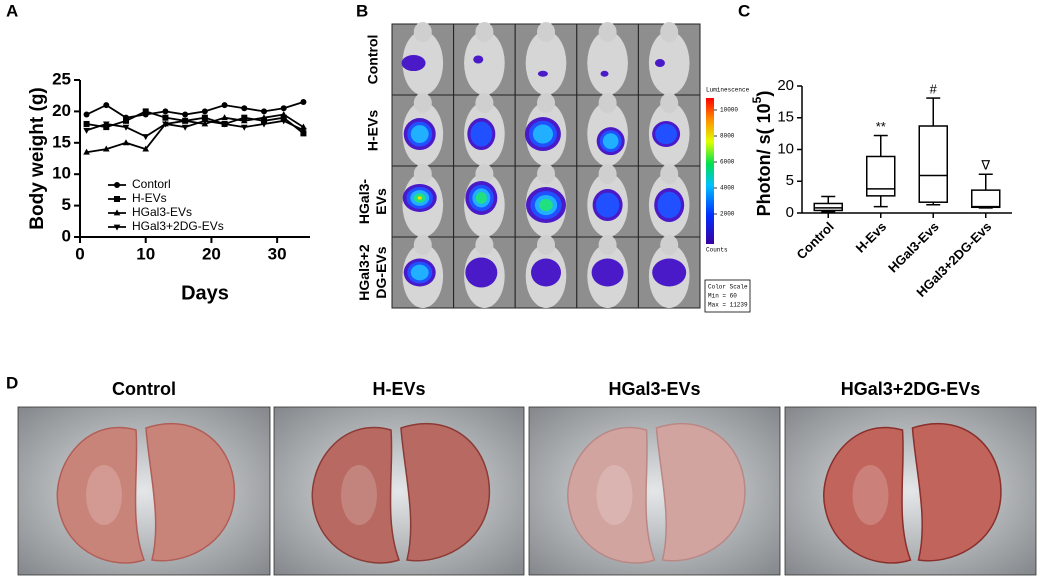 This screenshot has height=581, width=1038. What do you see at coordinates (546, 63) in the screenshot?
I see `mouse` at bounding box center [546, 63].